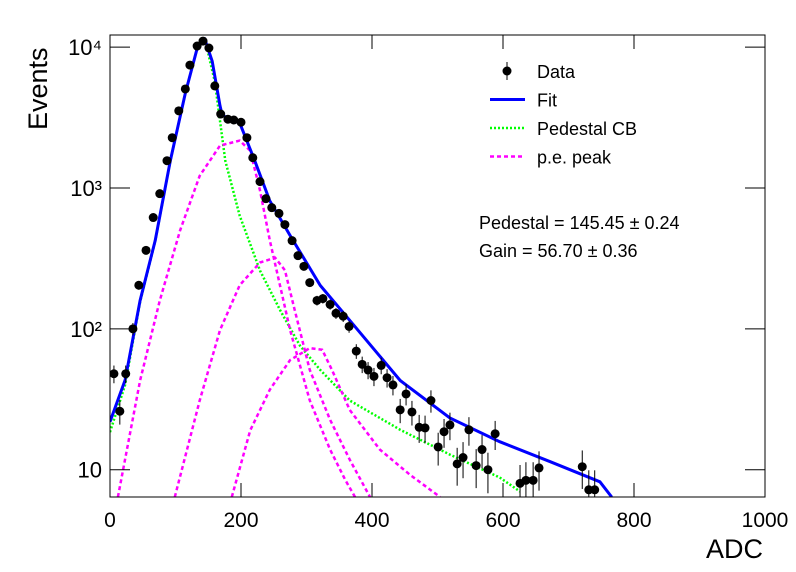 This screenshot has width=796, height=572. Describe the element at coordinates (371, 520) in the screenshot. I see `x-tick-label: 400` at that location.